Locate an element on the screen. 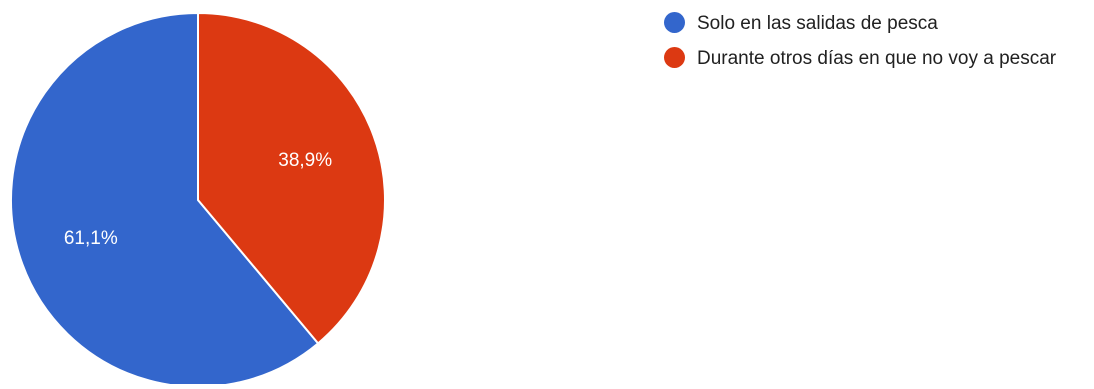 The height and width of the screenshot is (389, 1094). legend-swatch-blue is located at coordinates (674, 22).